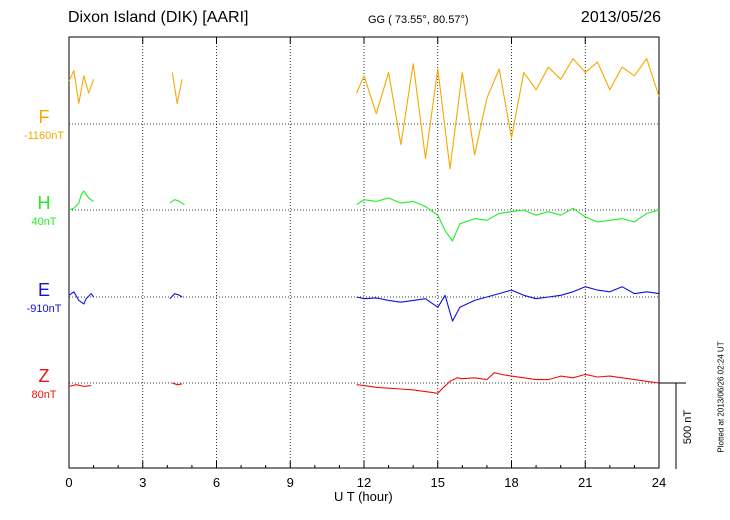 This screenshot has height=520, width=730. Describe the element at coordinates (44, 376) in the screenshot. I see `channel-letter-z: Z` at that location.